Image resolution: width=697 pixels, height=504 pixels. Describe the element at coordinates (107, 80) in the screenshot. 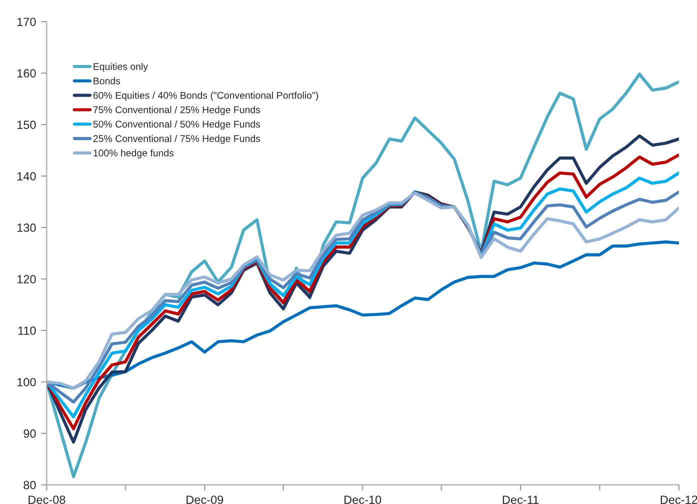

I see `legend-label: Bonds` at that location.